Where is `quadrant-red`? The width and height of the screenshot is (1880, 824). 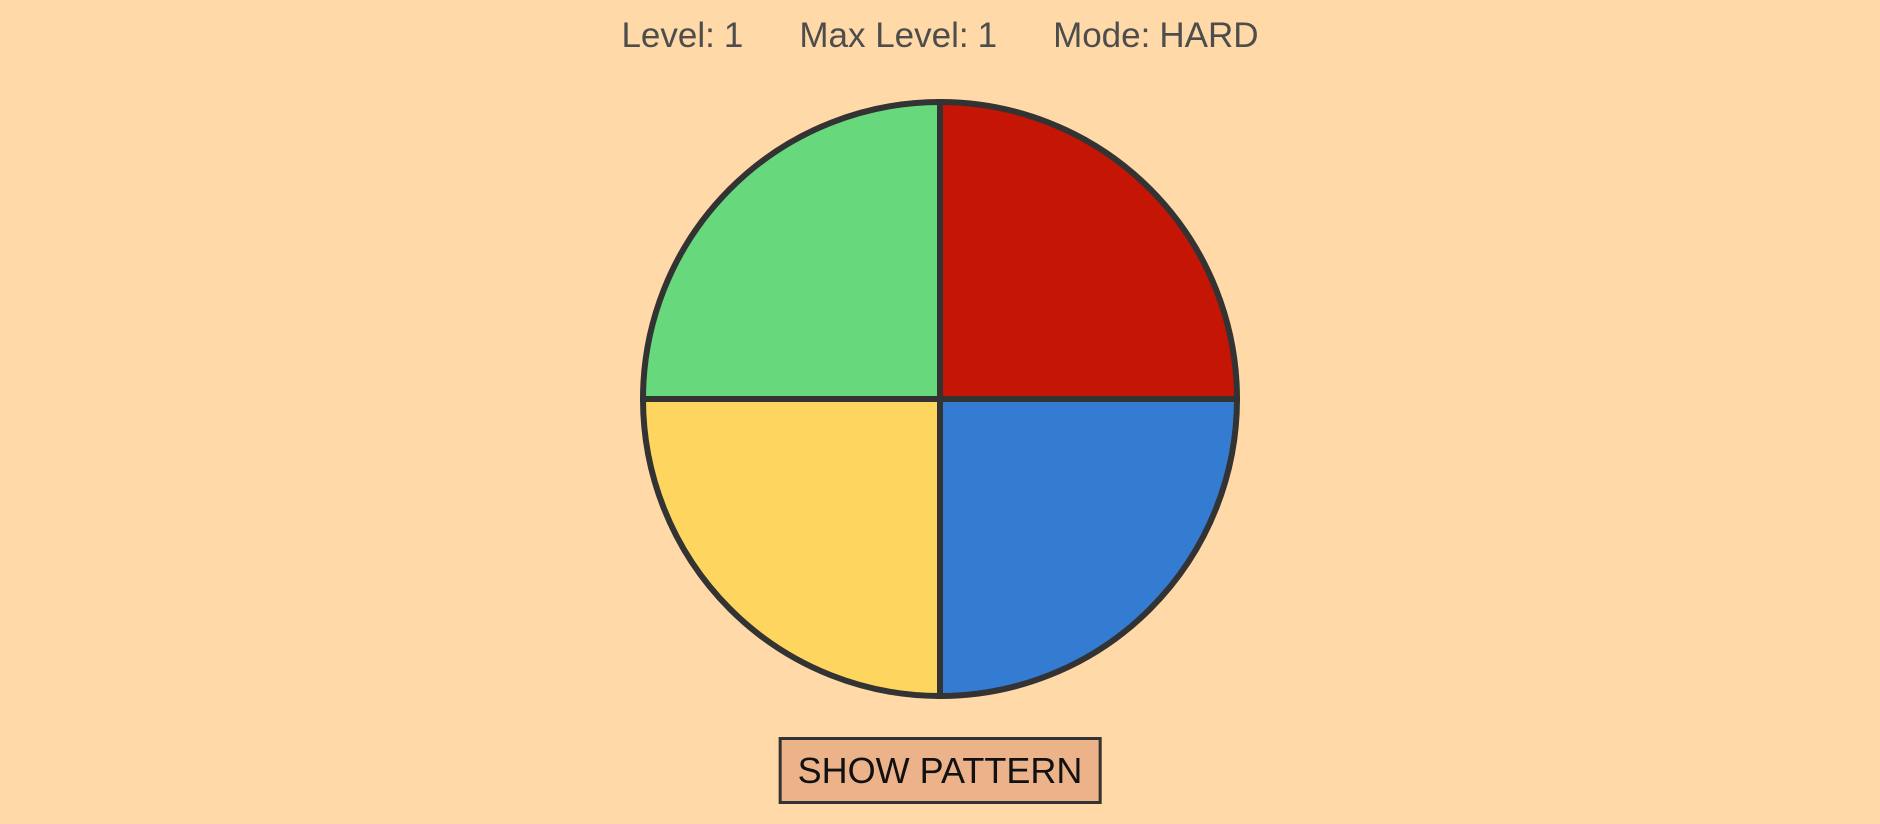
quadrant-red is located at coordinates (1089, 250).